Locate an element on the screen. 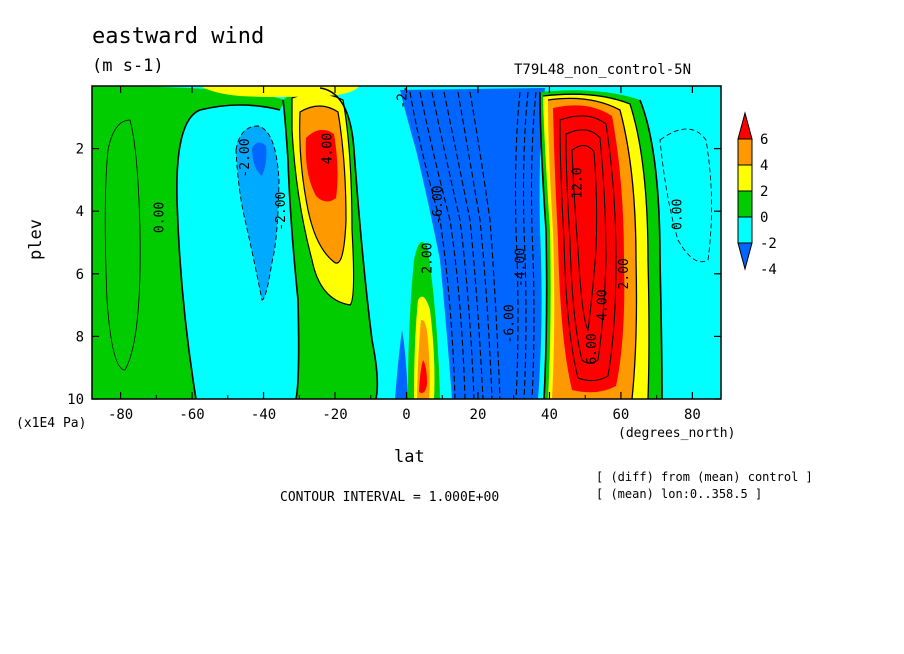  band-6-southjet is located at coordinates (321, 165).